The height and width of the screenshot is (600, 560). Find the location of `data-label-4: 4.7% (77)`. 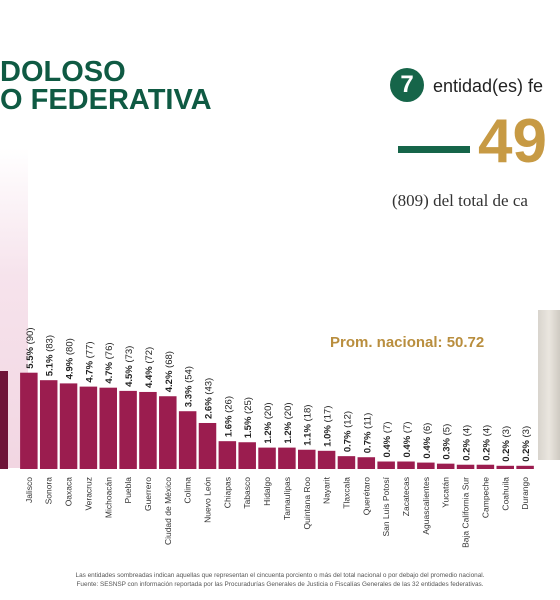

data-label-4: 4.7% (77) is located at coordinates (89, 361).